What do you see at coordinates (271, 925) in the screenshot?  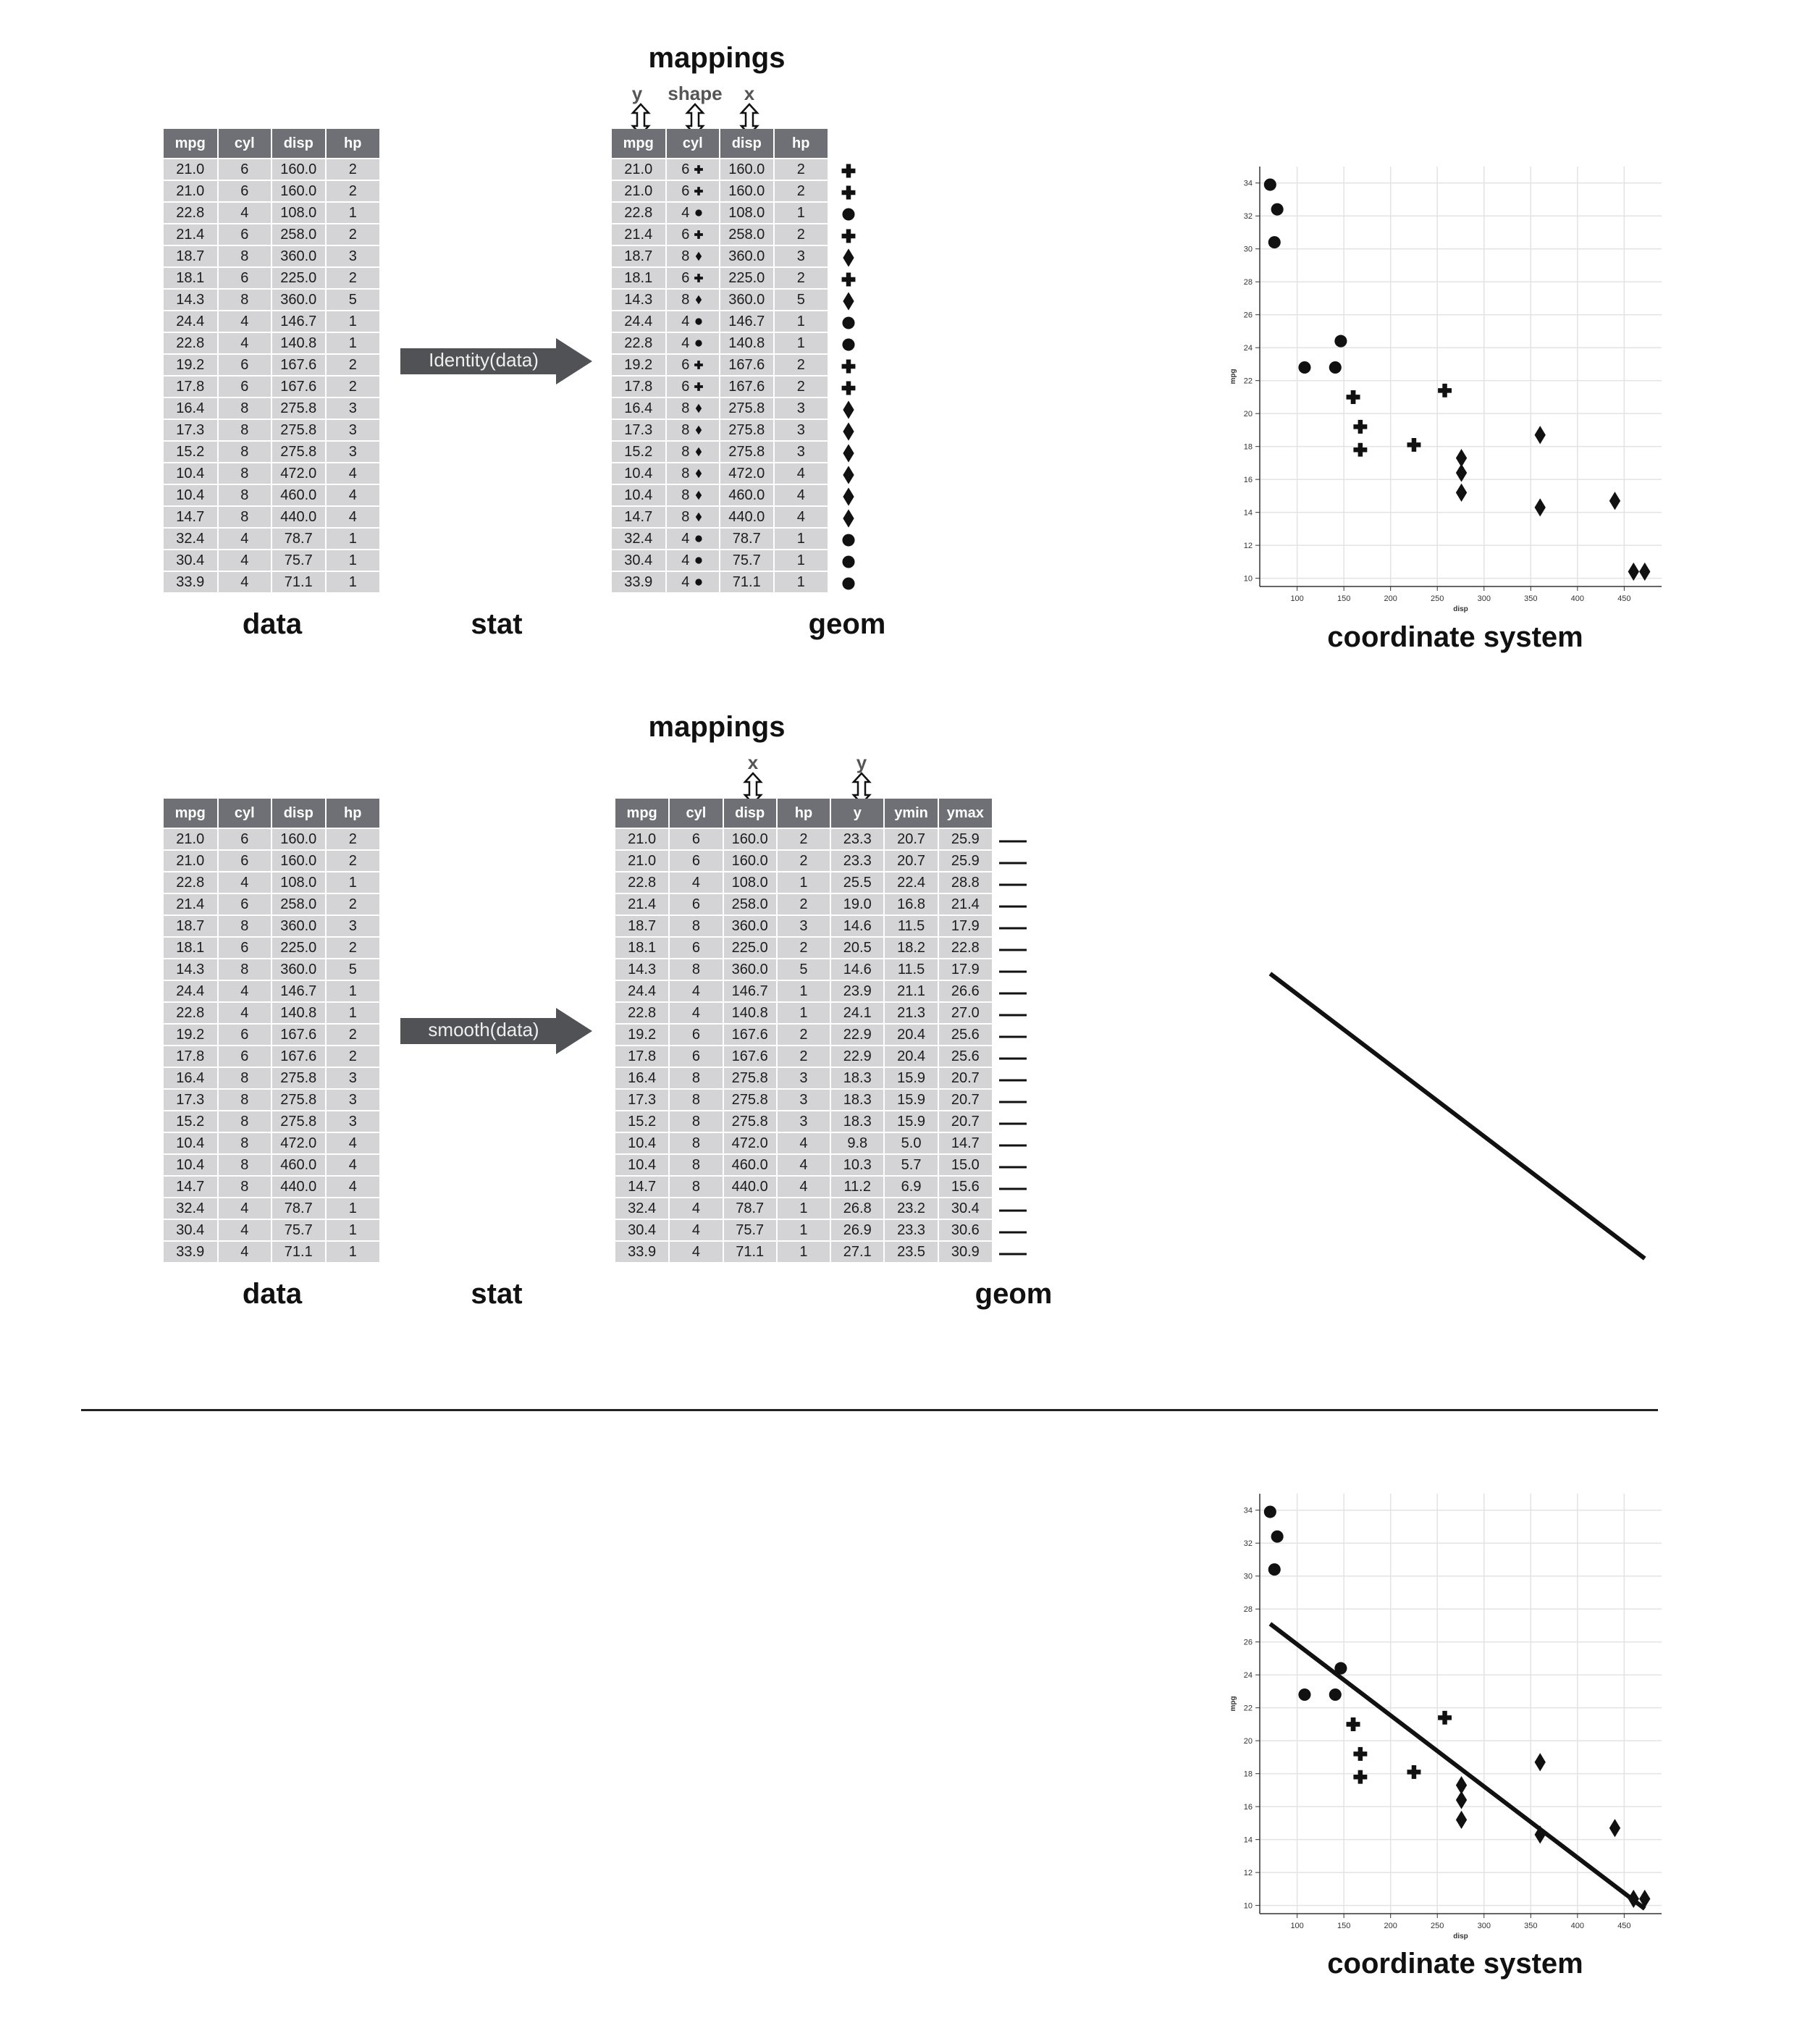 I see `table-row: 18.7 8 360.0 3` at bounding box center [271, 925].